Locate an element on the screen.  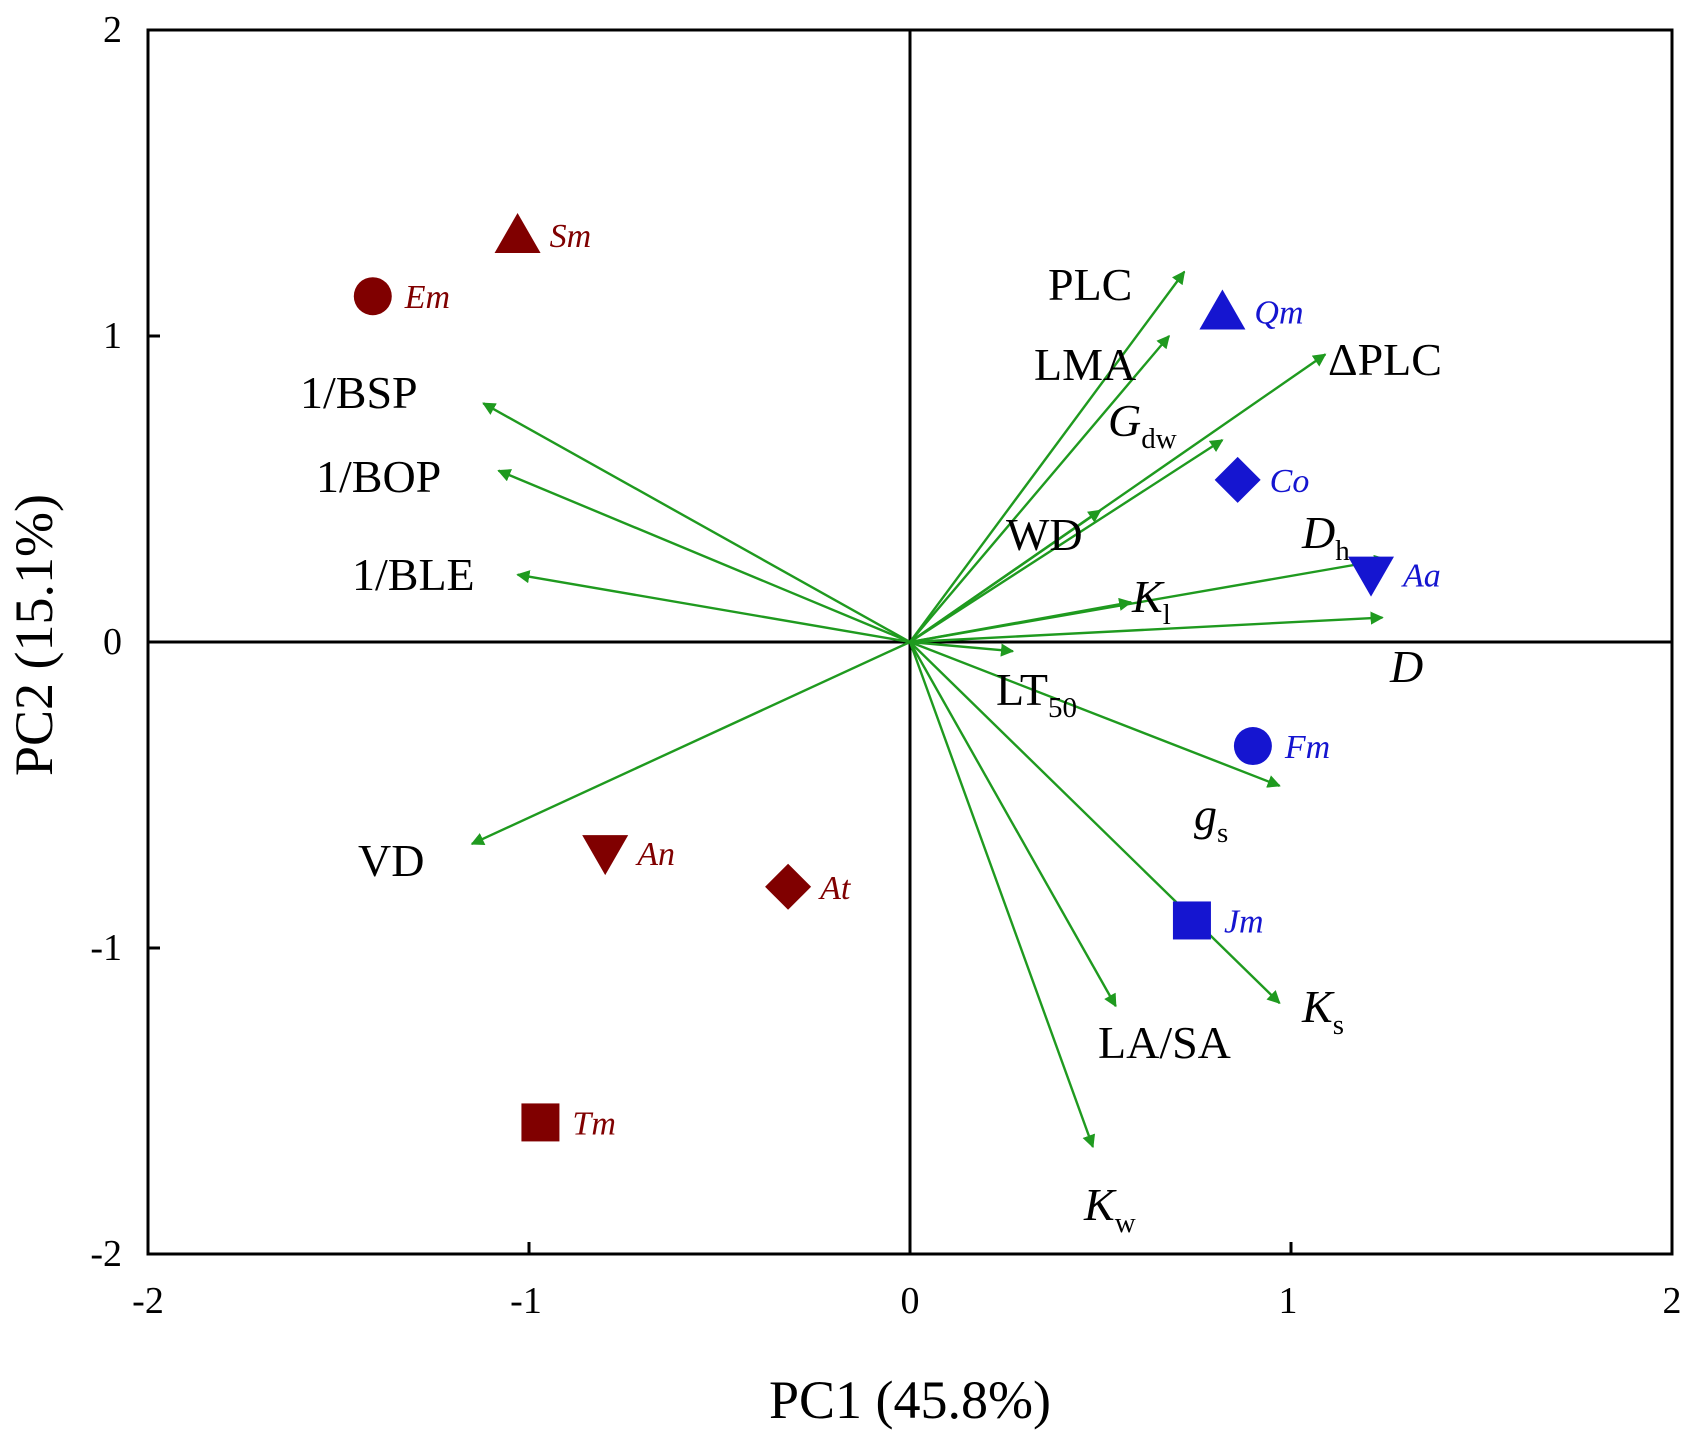
y-tick-label: -2 is located at coordinates (106, 1254).